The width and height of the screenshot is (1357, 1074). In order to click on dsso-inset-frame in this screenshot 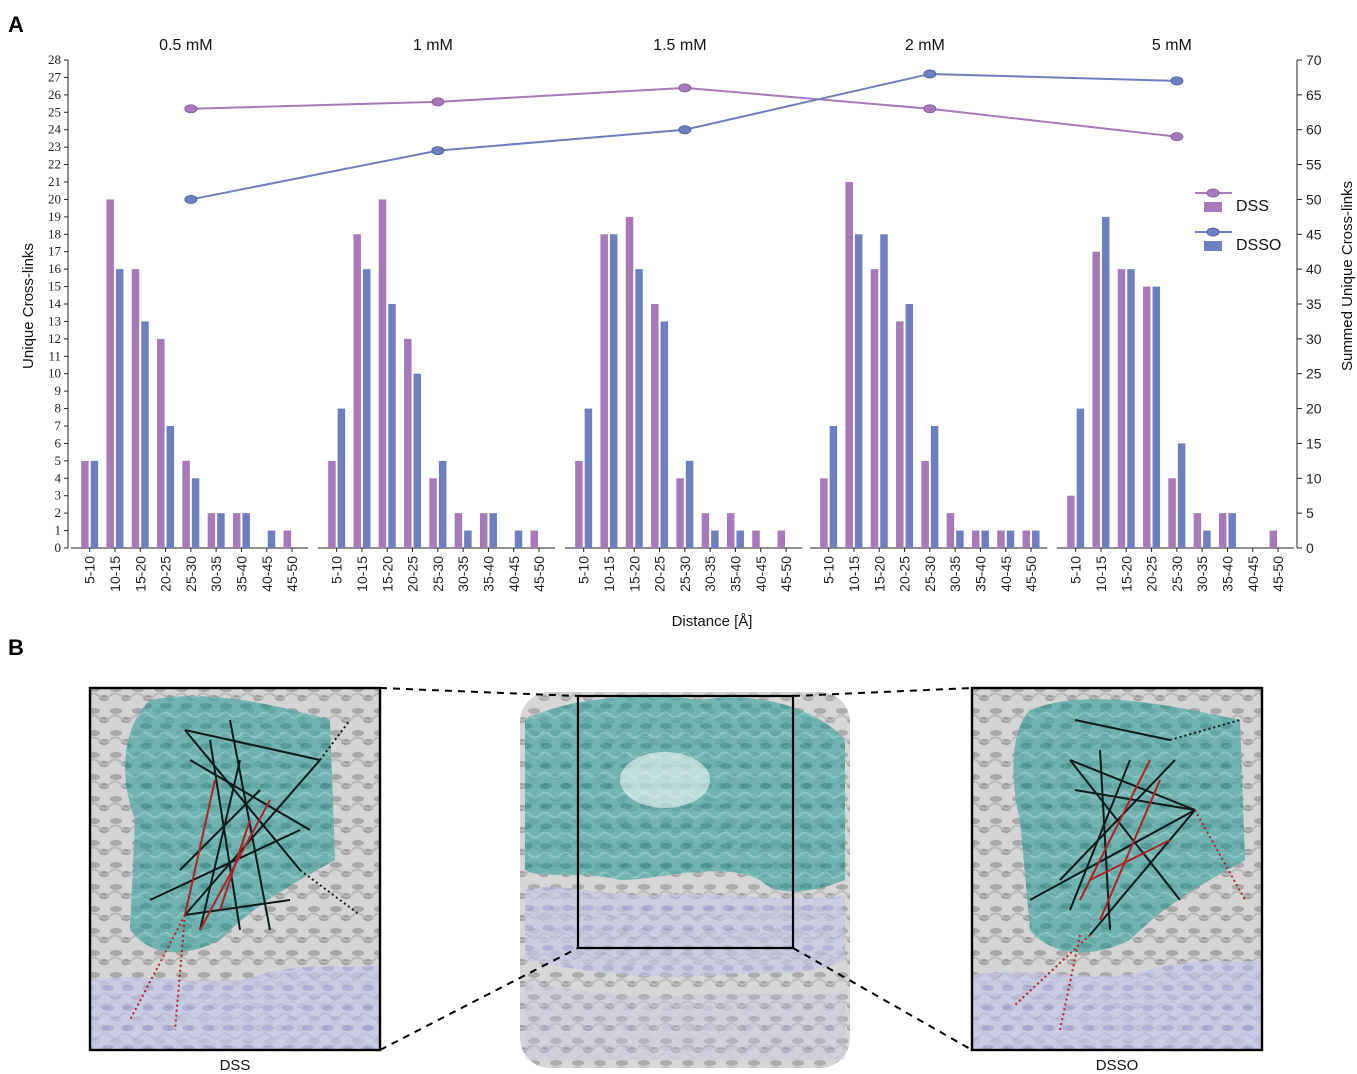, I will do `click(1117, 869)`.